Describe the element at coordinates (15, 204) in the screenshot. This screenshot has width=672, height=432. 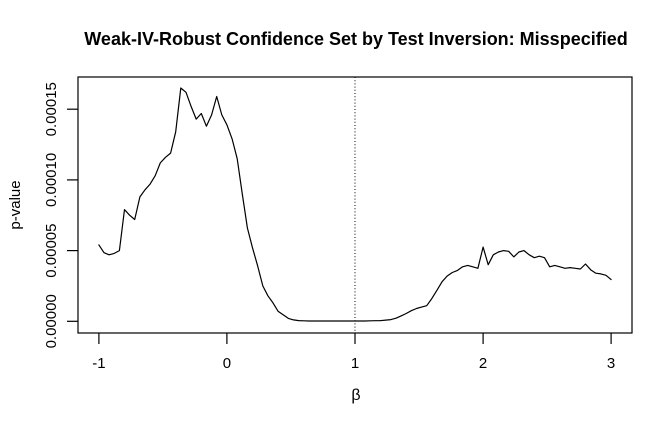
I see `y-axis-label: p-value` at that location.